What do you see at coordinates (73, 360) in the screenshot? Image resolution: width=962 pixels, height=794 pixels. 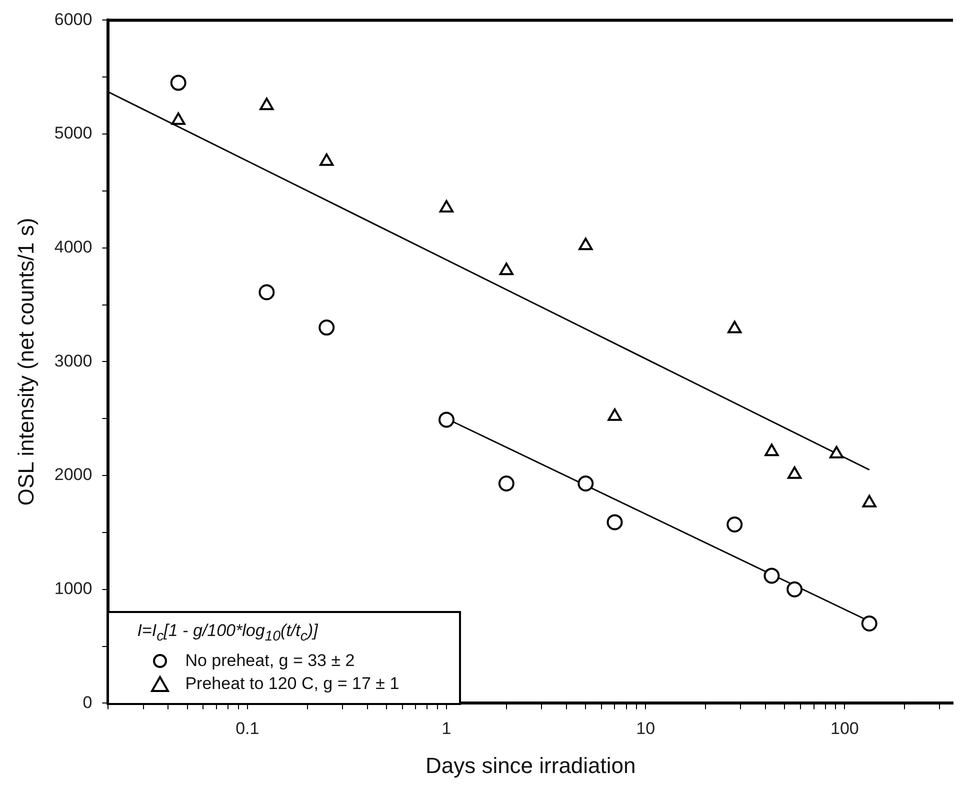 I see `y-tick-label: 3000` at bounding box center [73, 360].